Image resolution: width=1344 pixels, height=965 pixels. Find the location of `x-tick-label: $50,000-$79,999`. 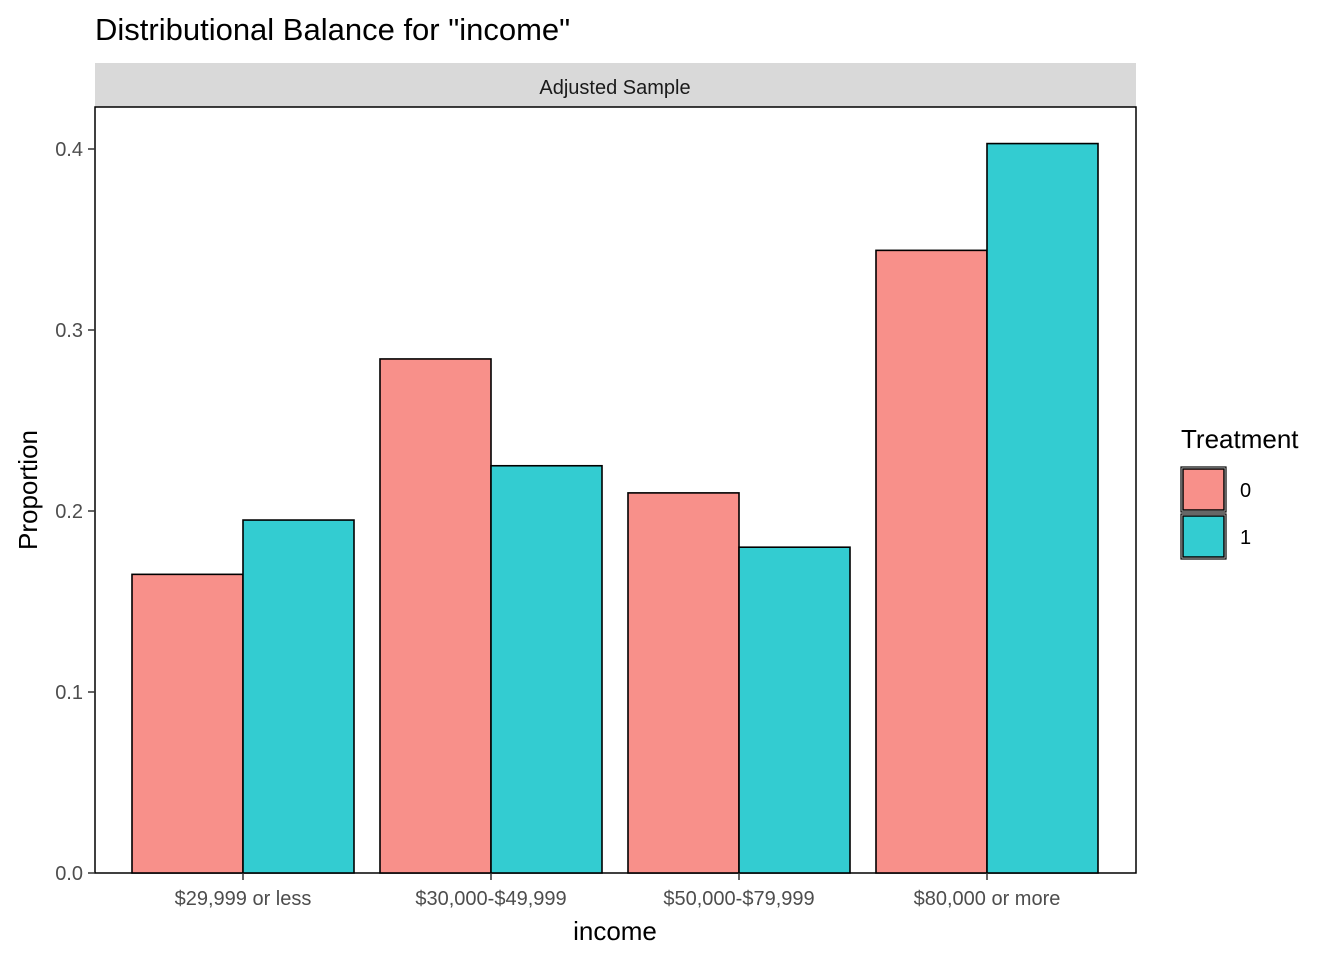

x-tick-label: $50,000-$79,999 is located at coordinates (738, 899).